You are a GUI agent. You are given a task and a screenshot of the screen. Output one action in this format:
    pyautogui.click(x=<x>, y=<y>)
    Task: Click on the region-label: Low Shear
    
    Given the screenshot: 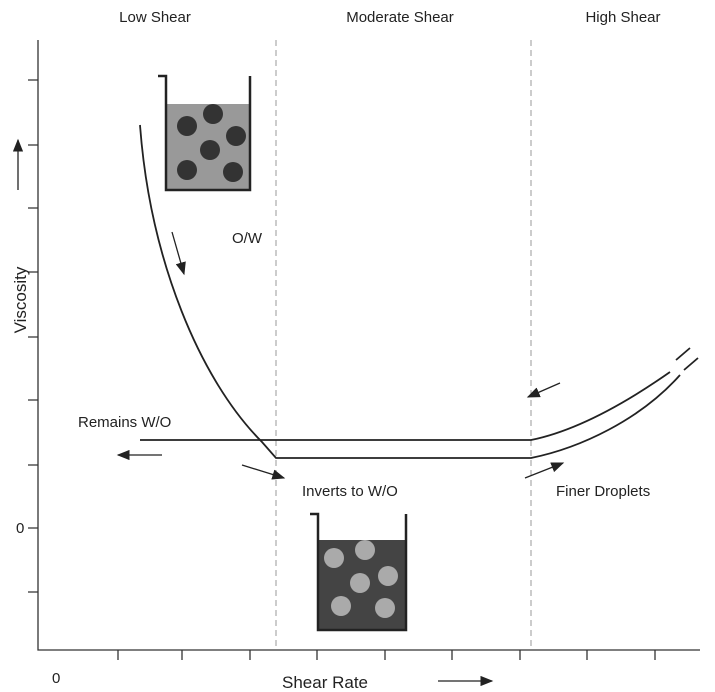 What is the action you would take?
    pyautogui.click(x=155, y=17)
    